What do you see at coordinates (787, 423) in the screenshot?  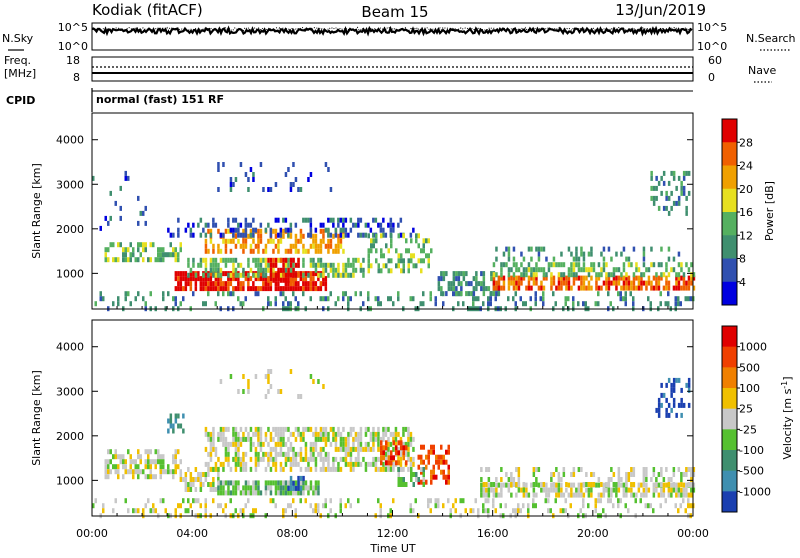 I see `velocity-colorbar-label-main: Velocity [m s` at bounding box center [787, 423].